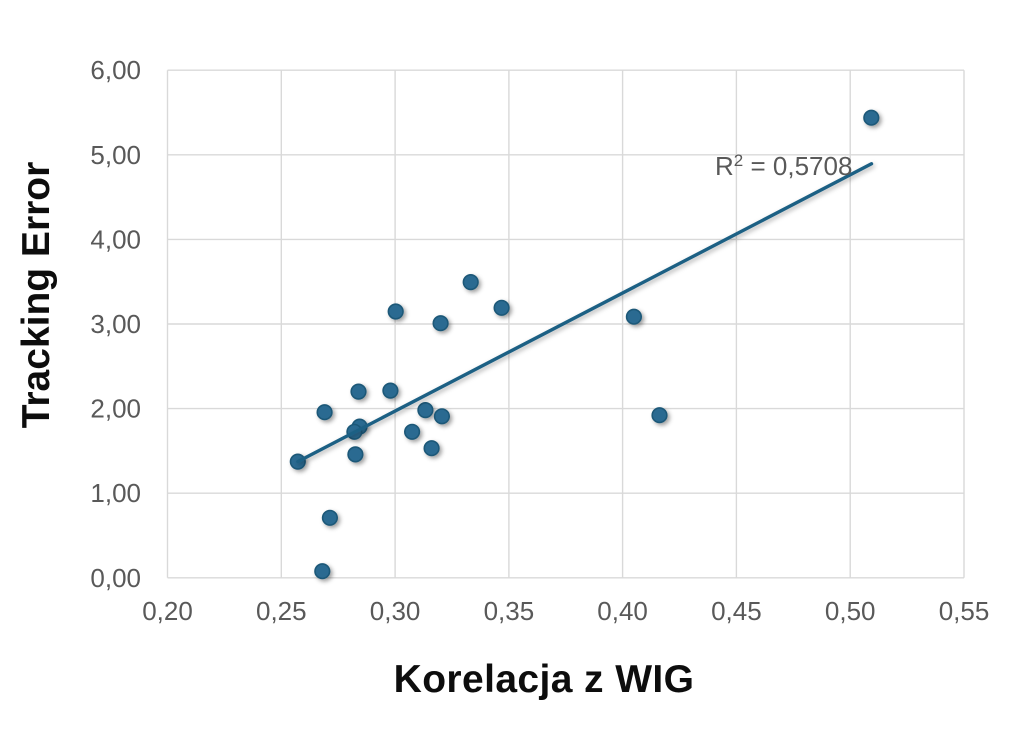 This screenshot has height=731, width=1020. I want to click on svg-text: 0,50, so click(850, 611).